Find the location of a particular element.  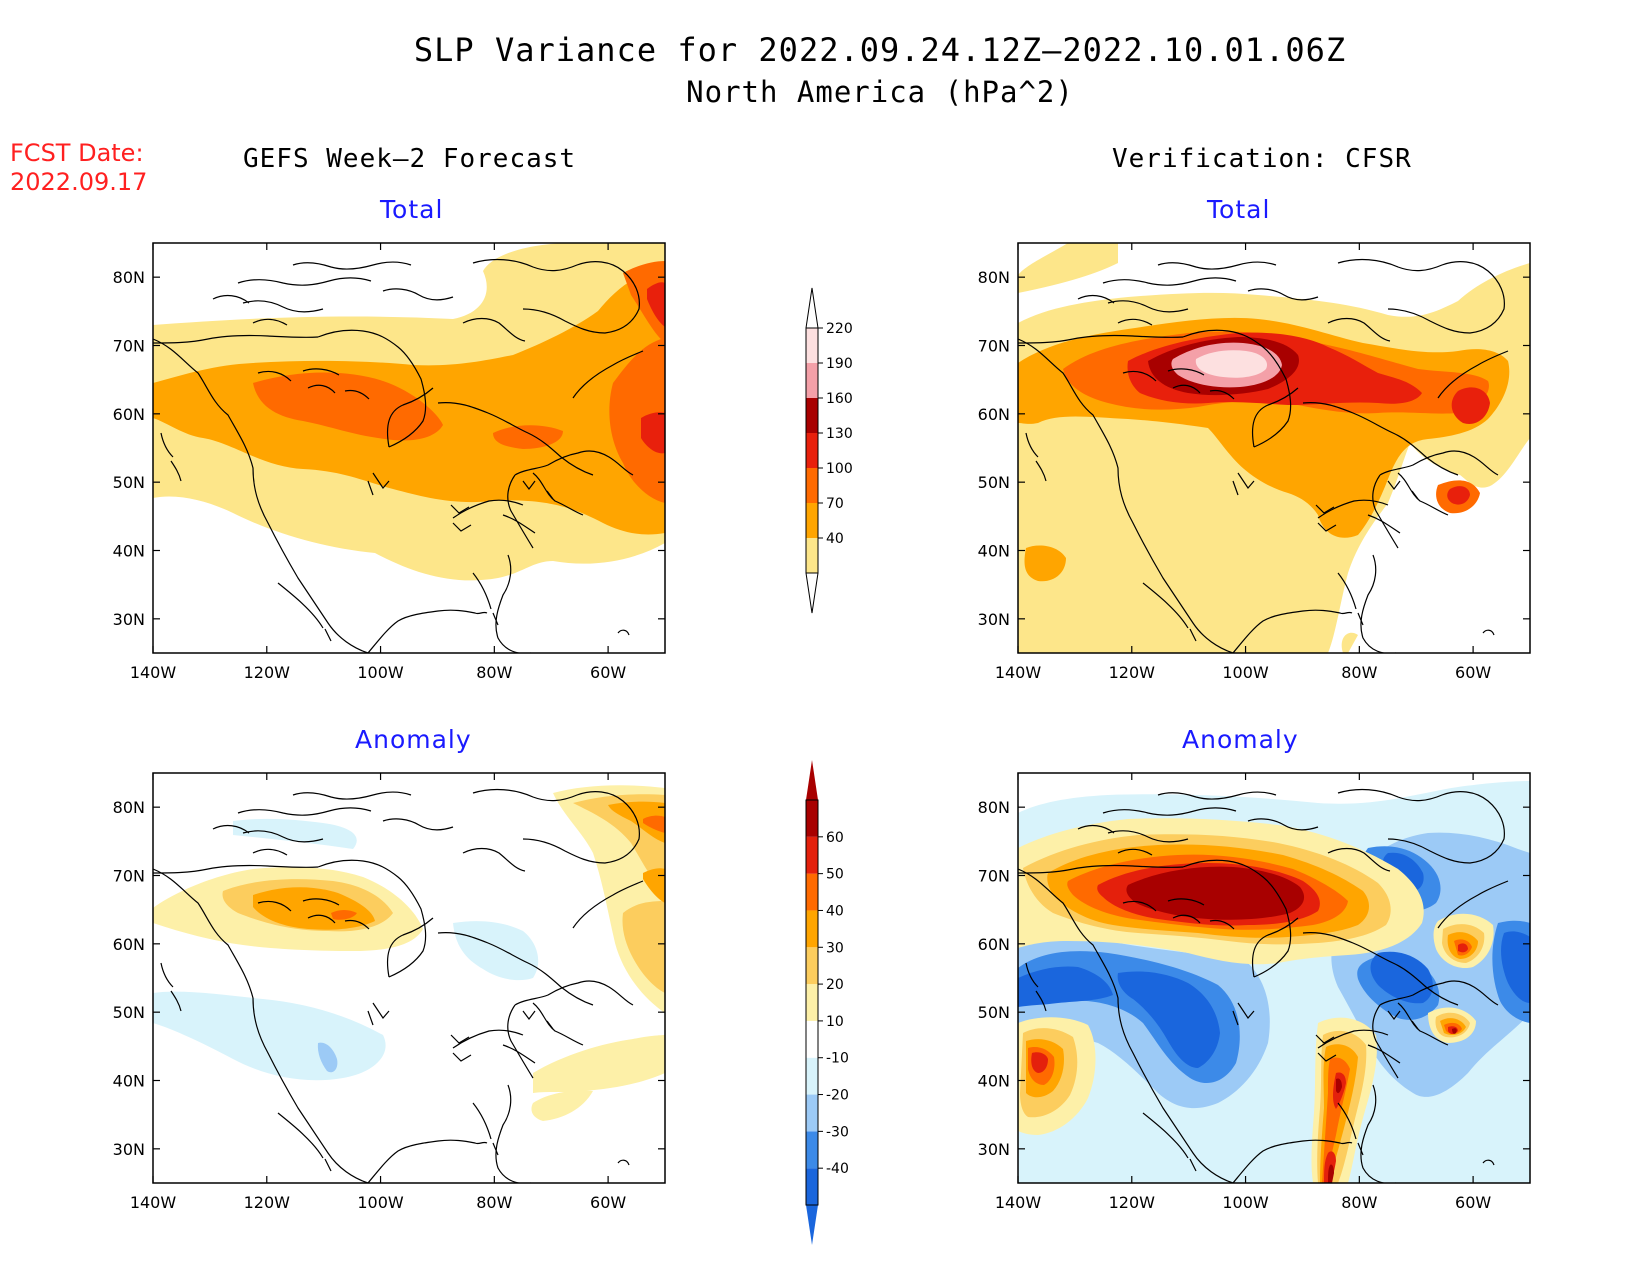

x-tick-label: 100W is located at coordinates (1245, 1202).